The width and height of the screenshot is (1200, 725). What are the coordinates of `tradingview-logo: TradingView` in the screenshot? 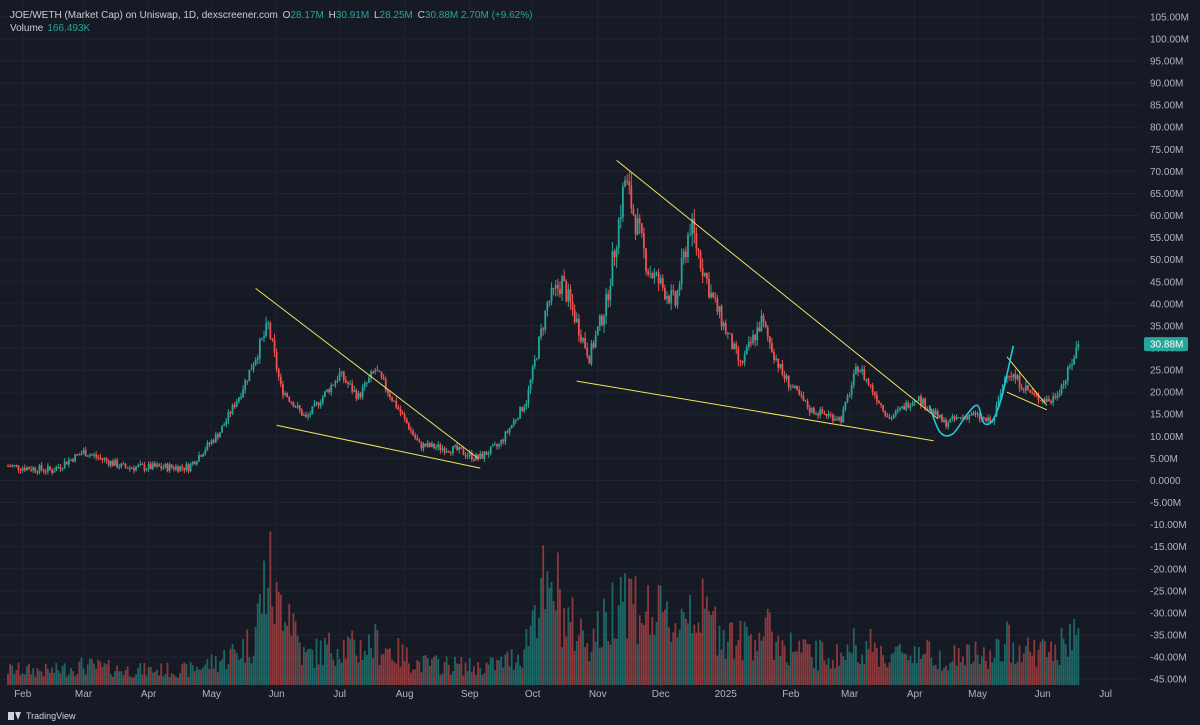 It's located at (42, 716).